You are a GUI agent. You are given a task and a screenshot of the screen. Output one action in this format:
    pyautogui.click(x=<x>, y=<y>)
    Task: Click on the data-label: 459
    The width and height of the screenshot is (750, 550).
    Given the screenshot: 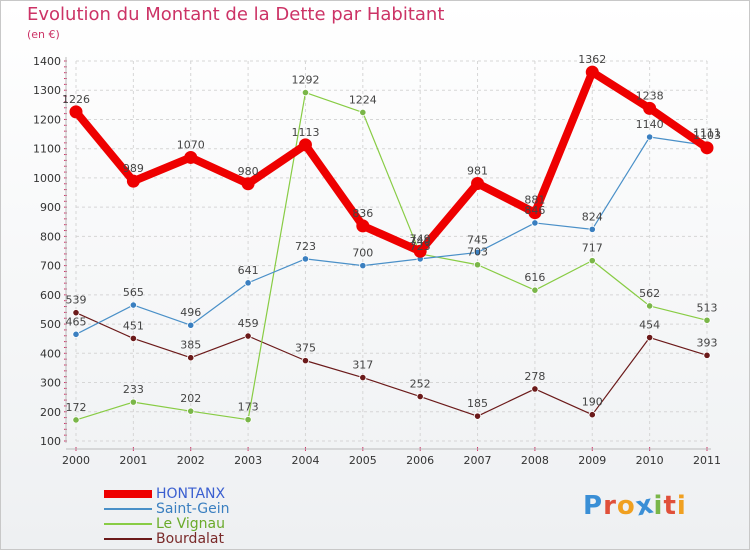 What is the action you would take?
    pyautogui.click(x=248, y=323)
    